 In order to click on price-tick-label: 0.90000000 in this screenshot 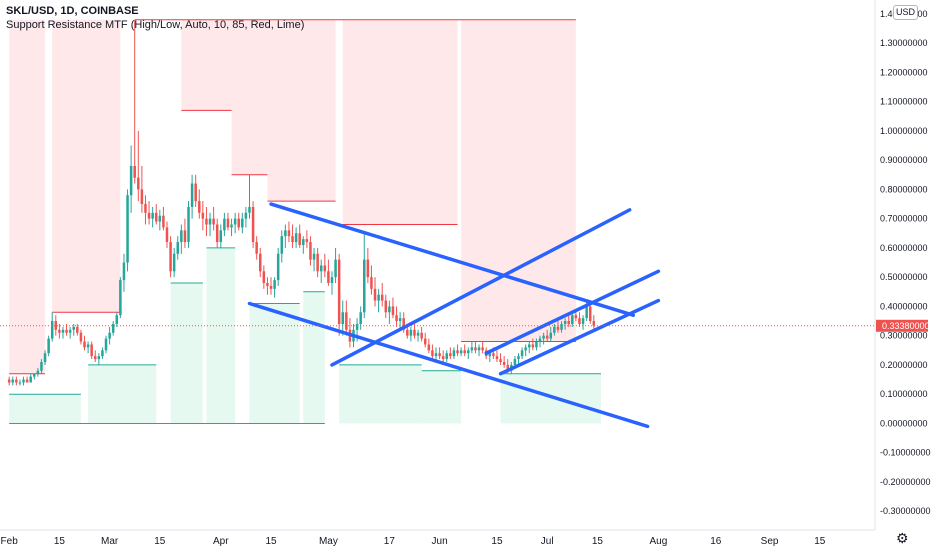, I will do `click(904, 160)`.